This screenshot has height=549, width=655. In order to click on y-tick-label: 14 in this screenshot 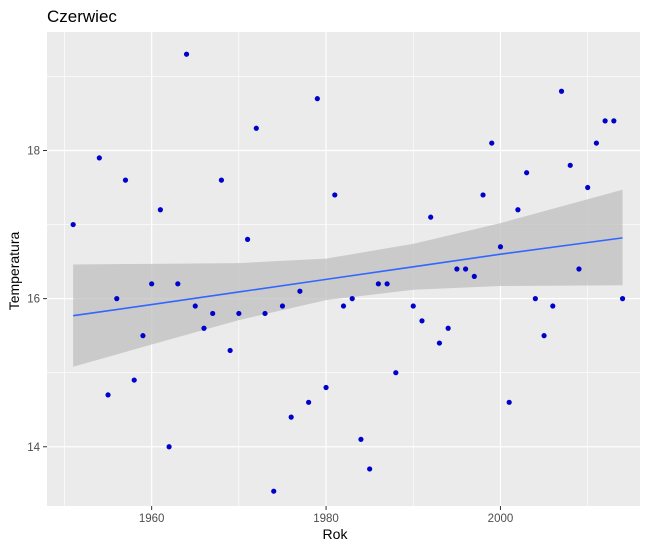, I will do `click(33, 448)`.